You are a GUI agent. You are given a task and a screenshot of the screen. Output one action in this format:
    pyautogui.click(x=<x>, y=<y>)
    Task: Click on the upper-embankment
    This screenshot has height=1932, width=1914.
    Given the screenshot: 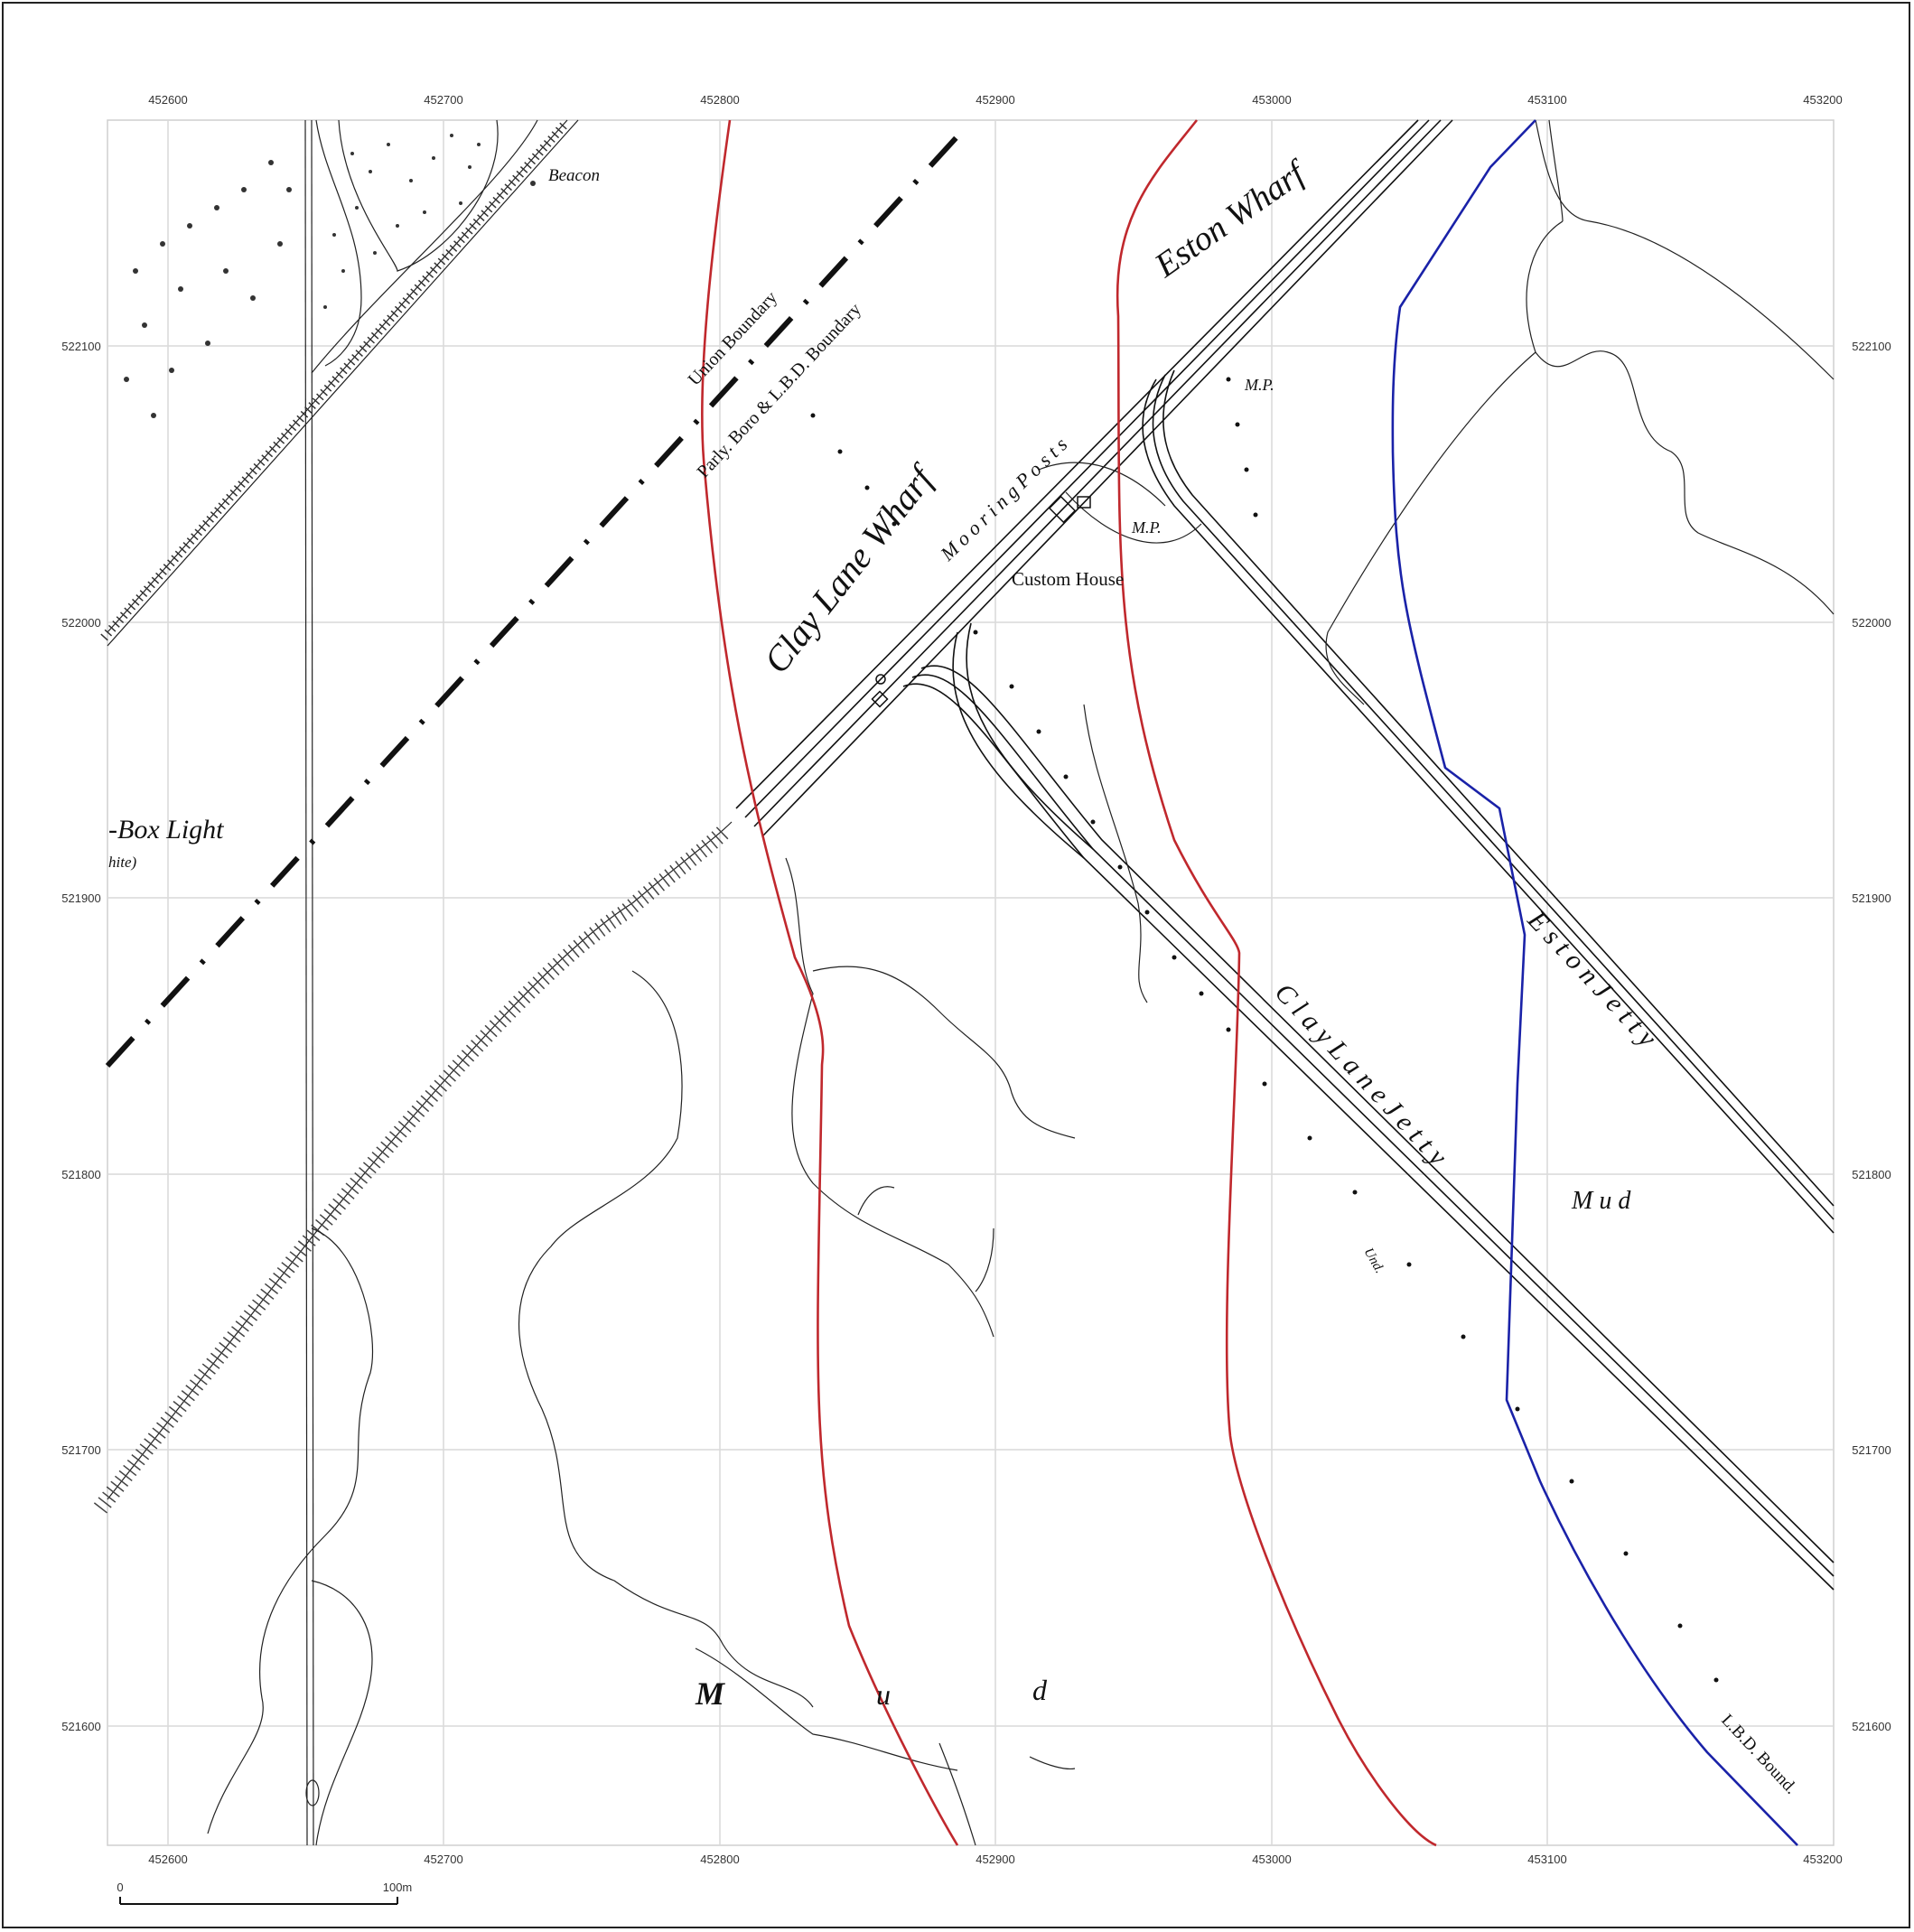 What is the action you would take?
    pyautogui.click(x=339, y=383)
    